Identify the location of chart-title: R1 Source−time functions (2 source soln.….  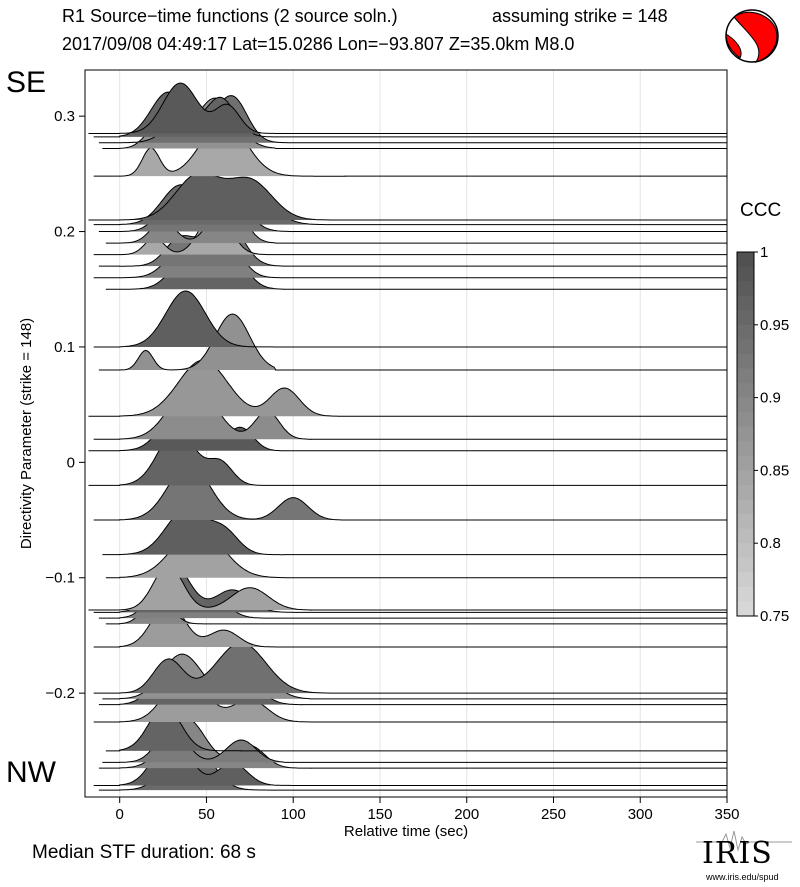
(230, 16).